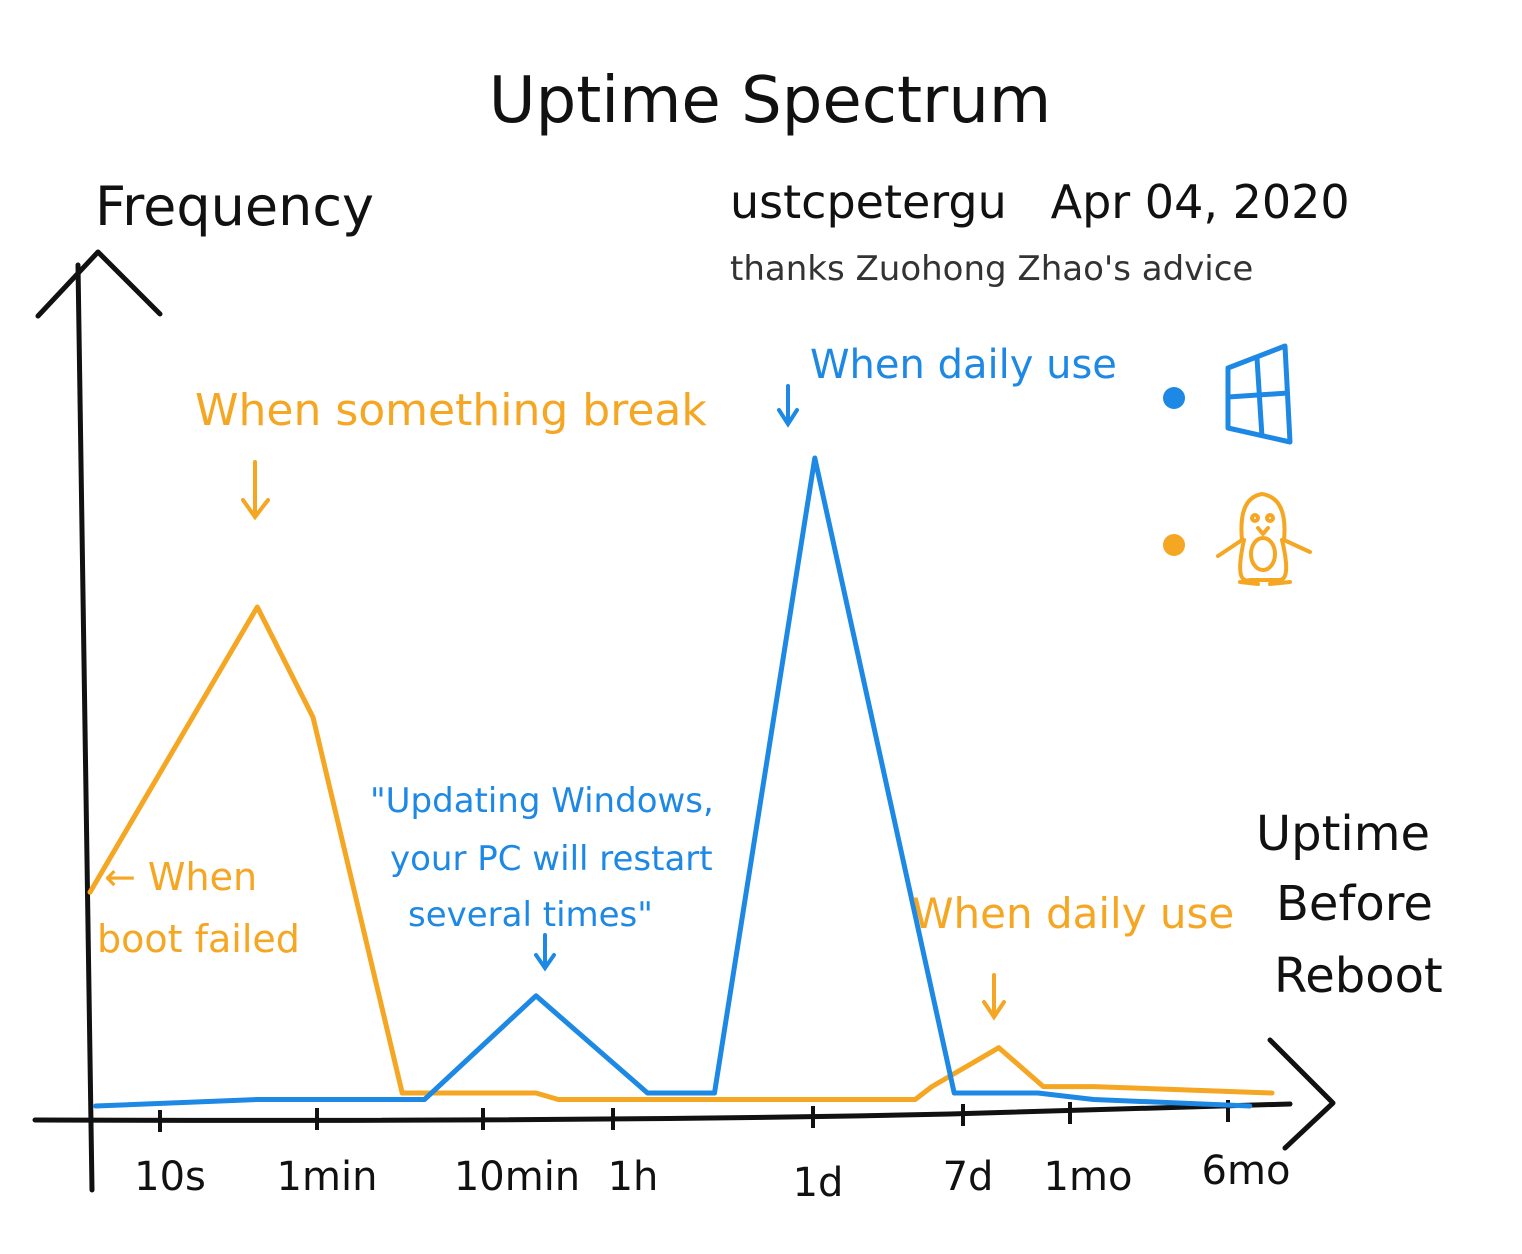 The height and width of the screenshot is (1254, 1522). Describe the element at coordinates (1073, 913) in the screenshot. I see `annotation-daily-use-linux: When daily use` at that location.